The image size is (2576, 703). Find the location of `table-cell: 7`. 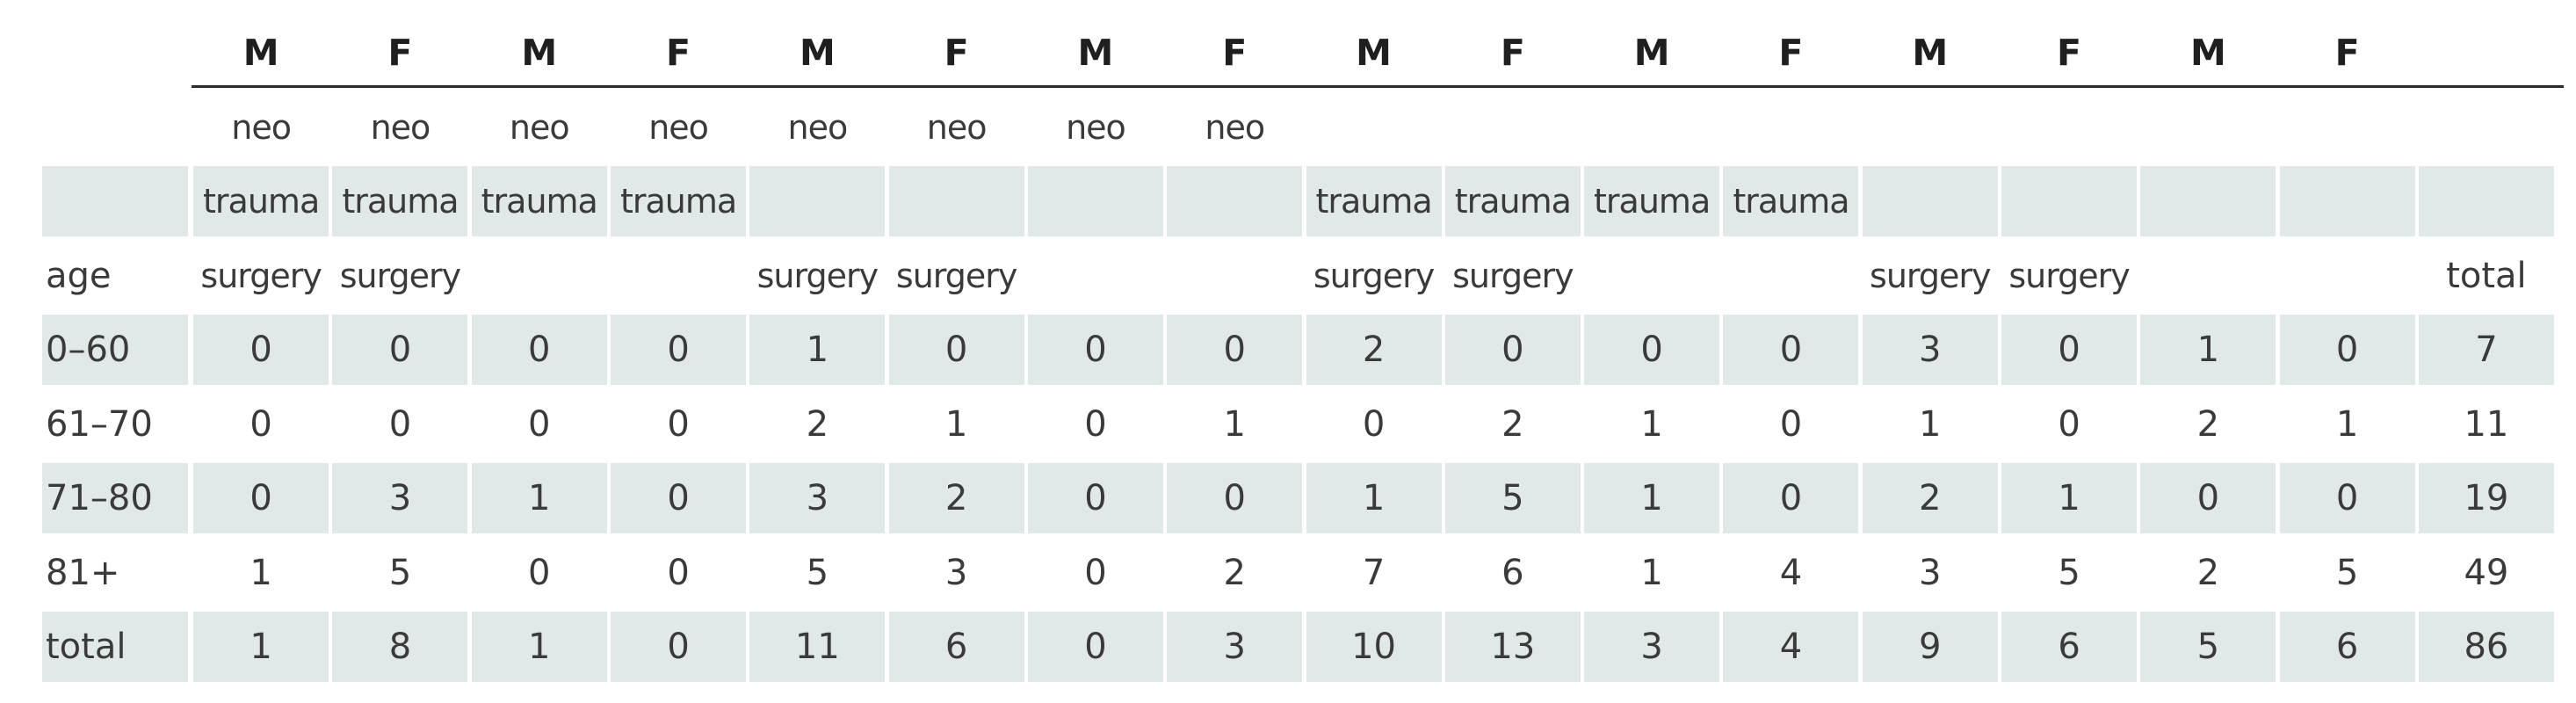

table-cell: 7 is located at coordinates (1374, 573).